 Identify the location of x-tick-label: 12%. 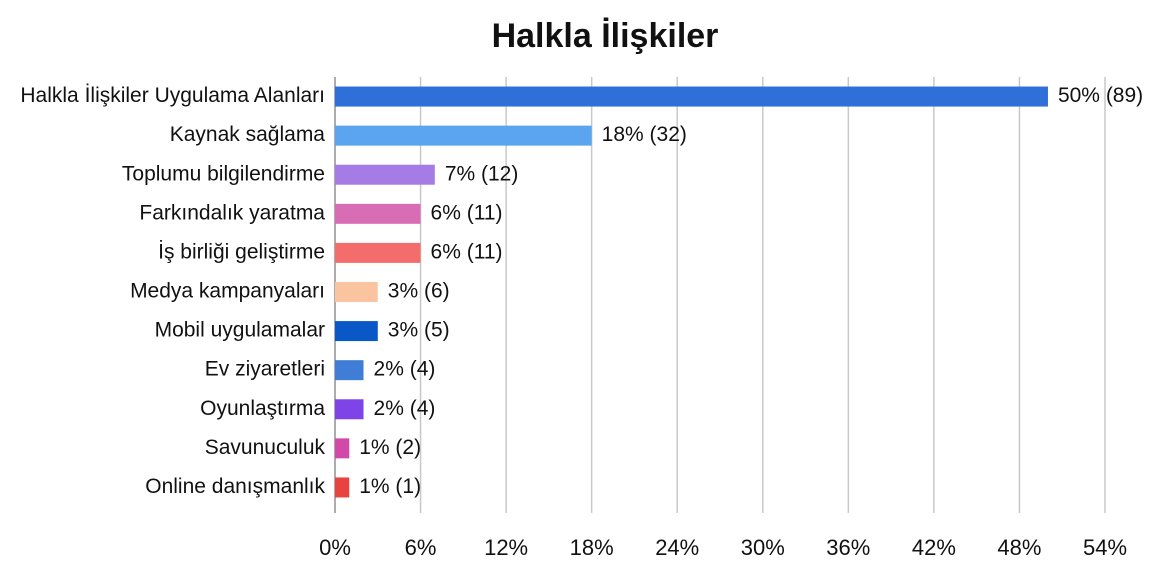
(506, 547).